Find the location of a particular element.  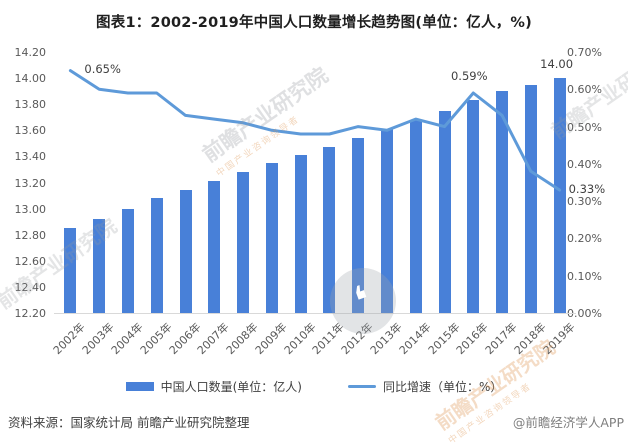

y-axis-tick-left: 14.20 is located at coordinates (30, 52).